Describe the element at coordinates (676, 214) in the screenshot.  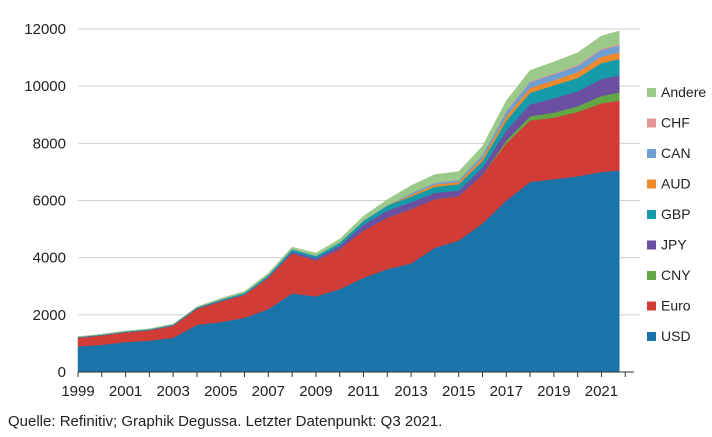
I see `legend-label-gbp: GBP` at that location.